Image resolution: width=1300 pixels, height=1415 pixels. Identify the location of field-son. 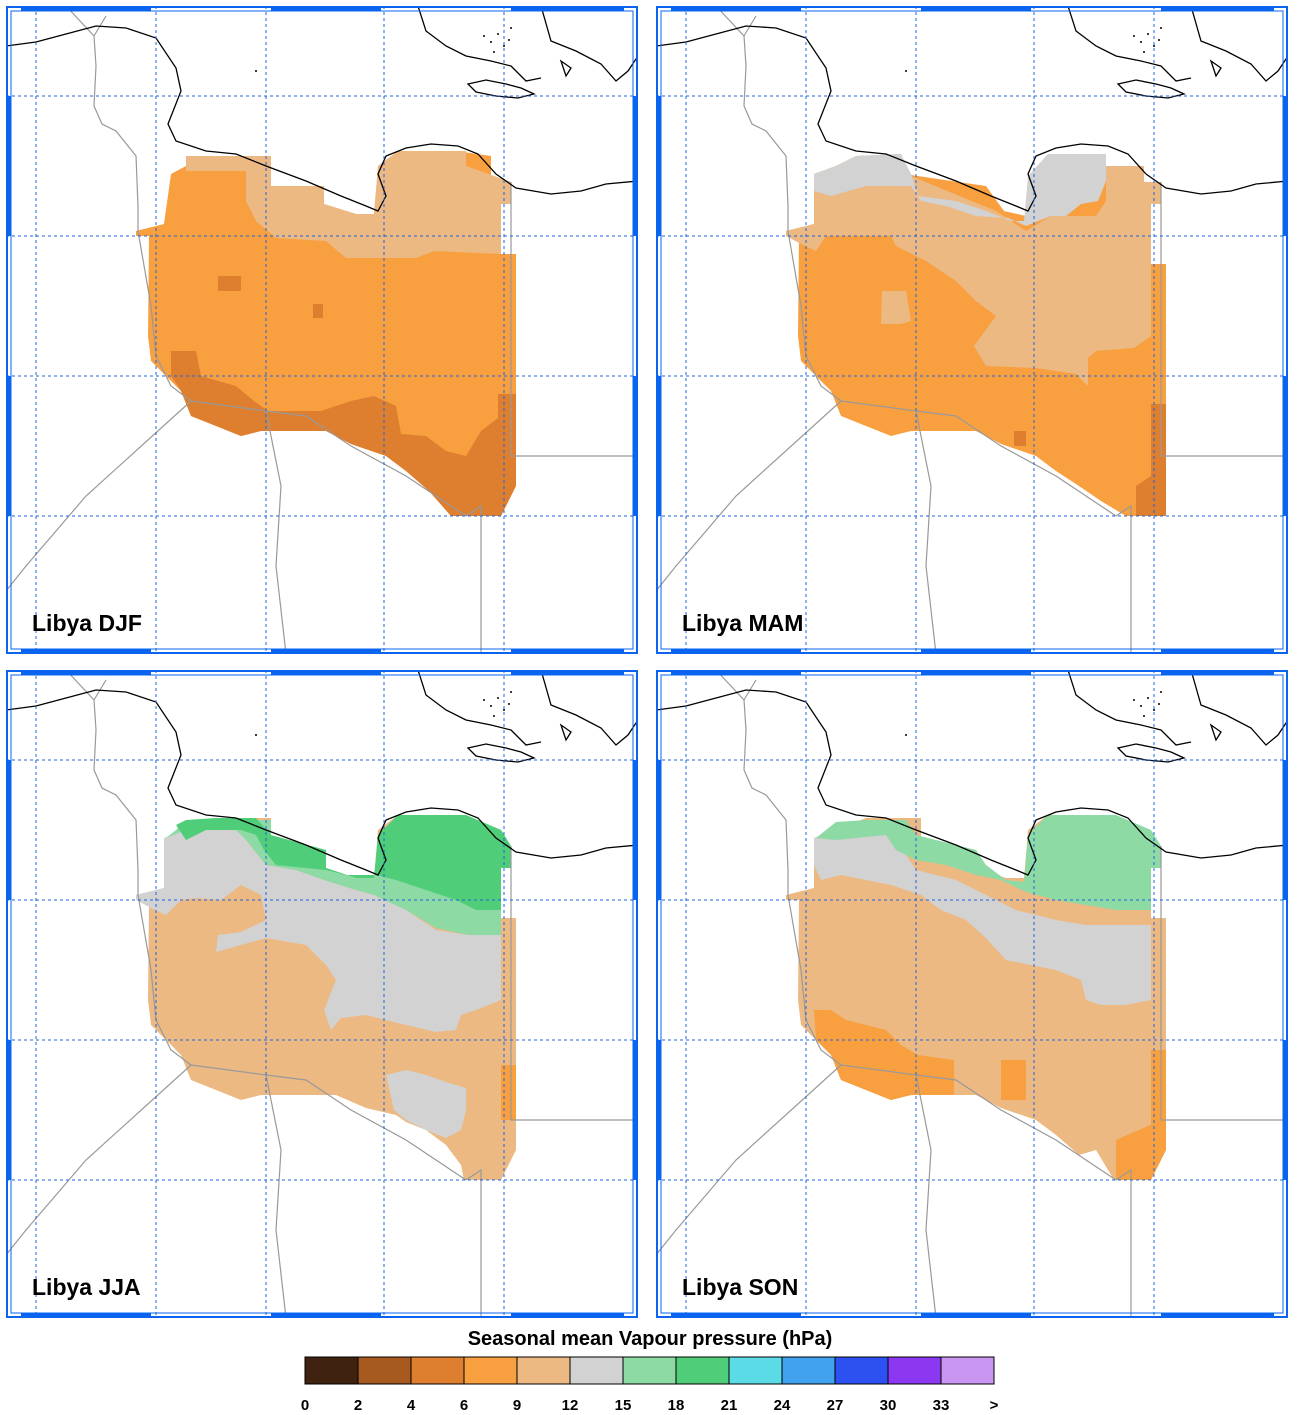
(976, 997).